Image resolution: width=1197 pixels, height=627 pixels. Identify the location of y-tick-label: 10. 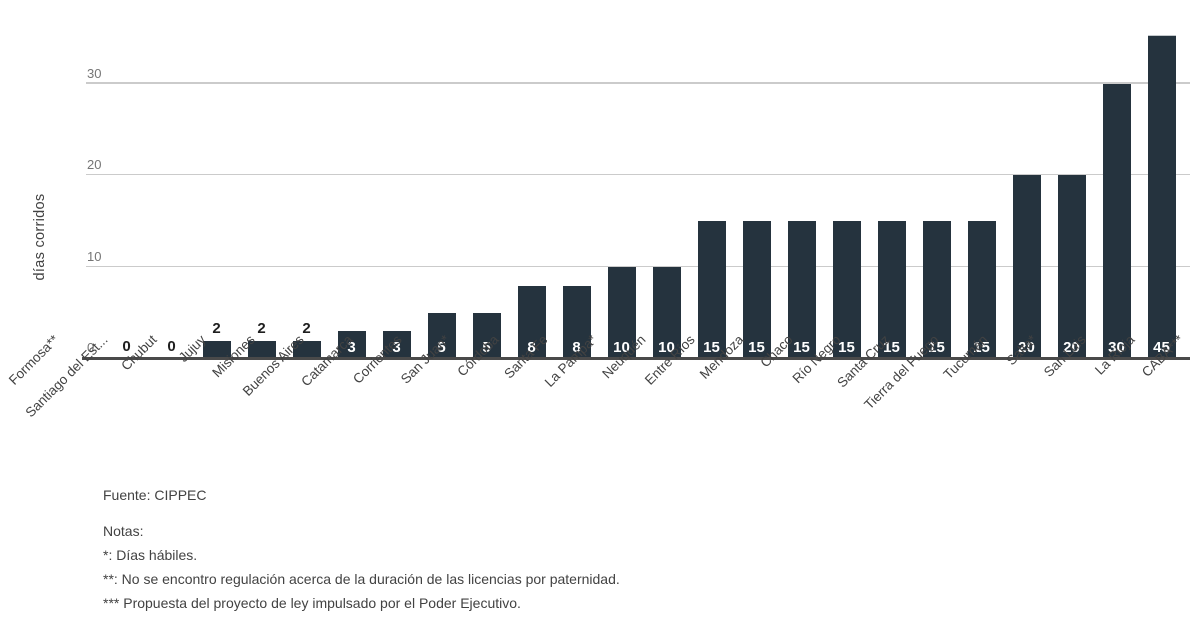
(94, 257).